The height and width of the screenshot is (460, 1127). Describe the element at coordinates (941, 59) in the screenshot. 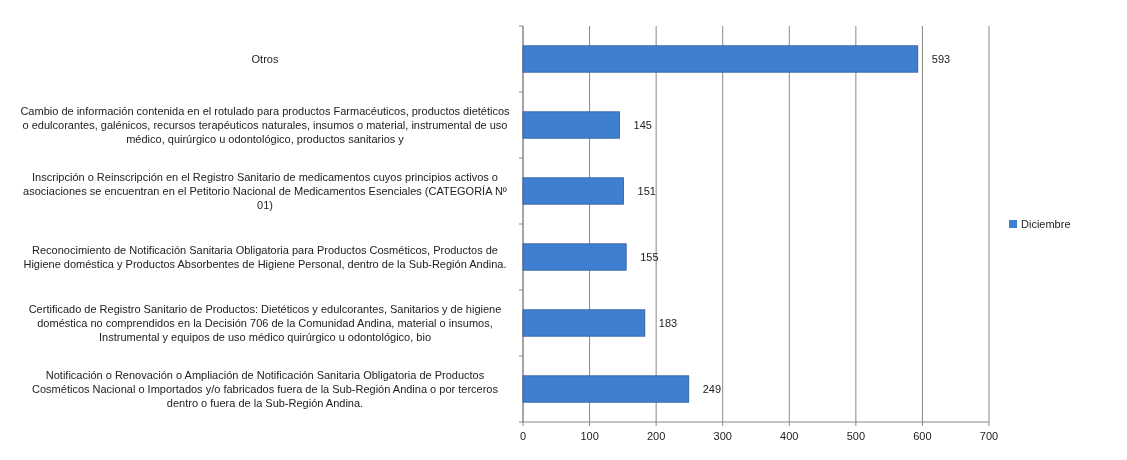

I see `data-label: 593` at that location.